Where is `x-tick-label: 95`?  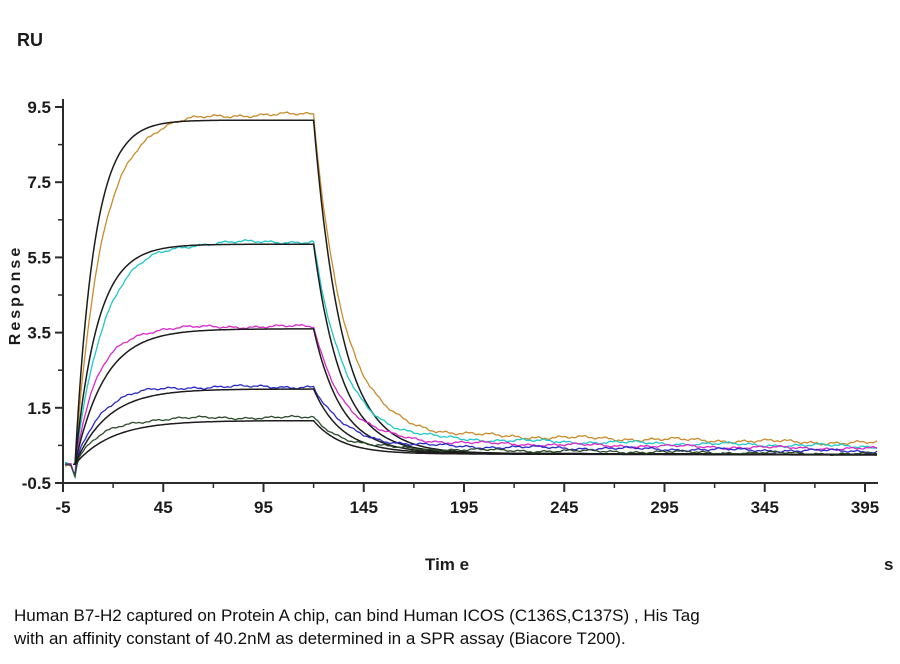 x-tick-label: 95 is located at coordinates (263, 507).